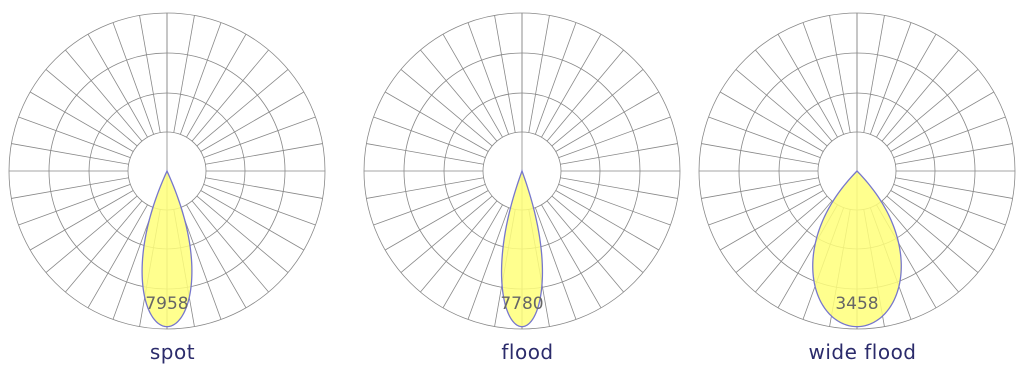  Describe the element at coordinates (166, 304) in the screenshot. I see `peak-value-label: 7958` at that location.